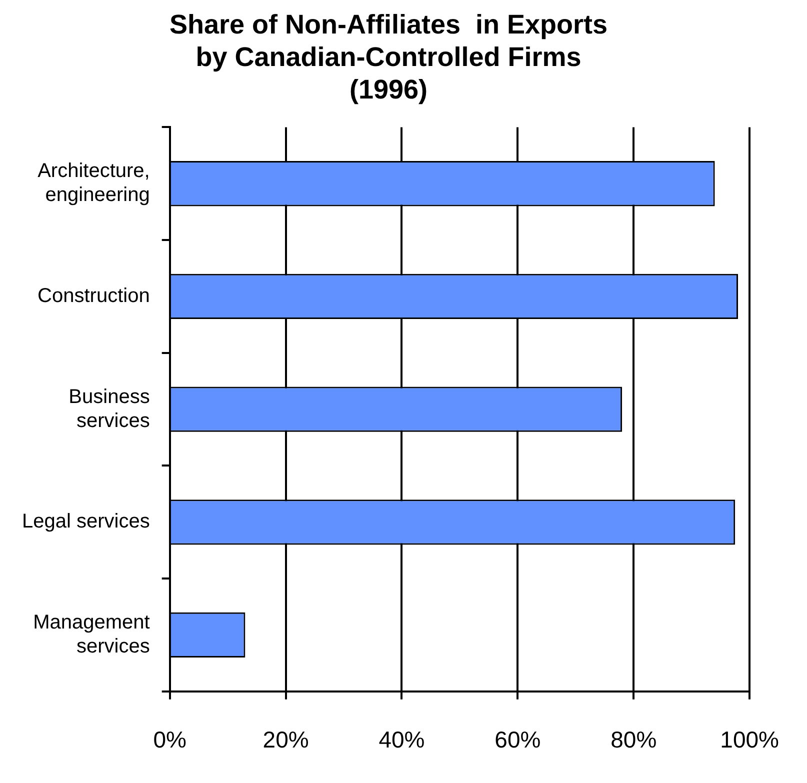 This screenshot has width=807, height=783. Describe the element at coordinates (388, 57) in the screenshot. I see `chart-title: Share of Non-Affiliates in Exports by Canadian-Controlled Firms (1996)` at that location.